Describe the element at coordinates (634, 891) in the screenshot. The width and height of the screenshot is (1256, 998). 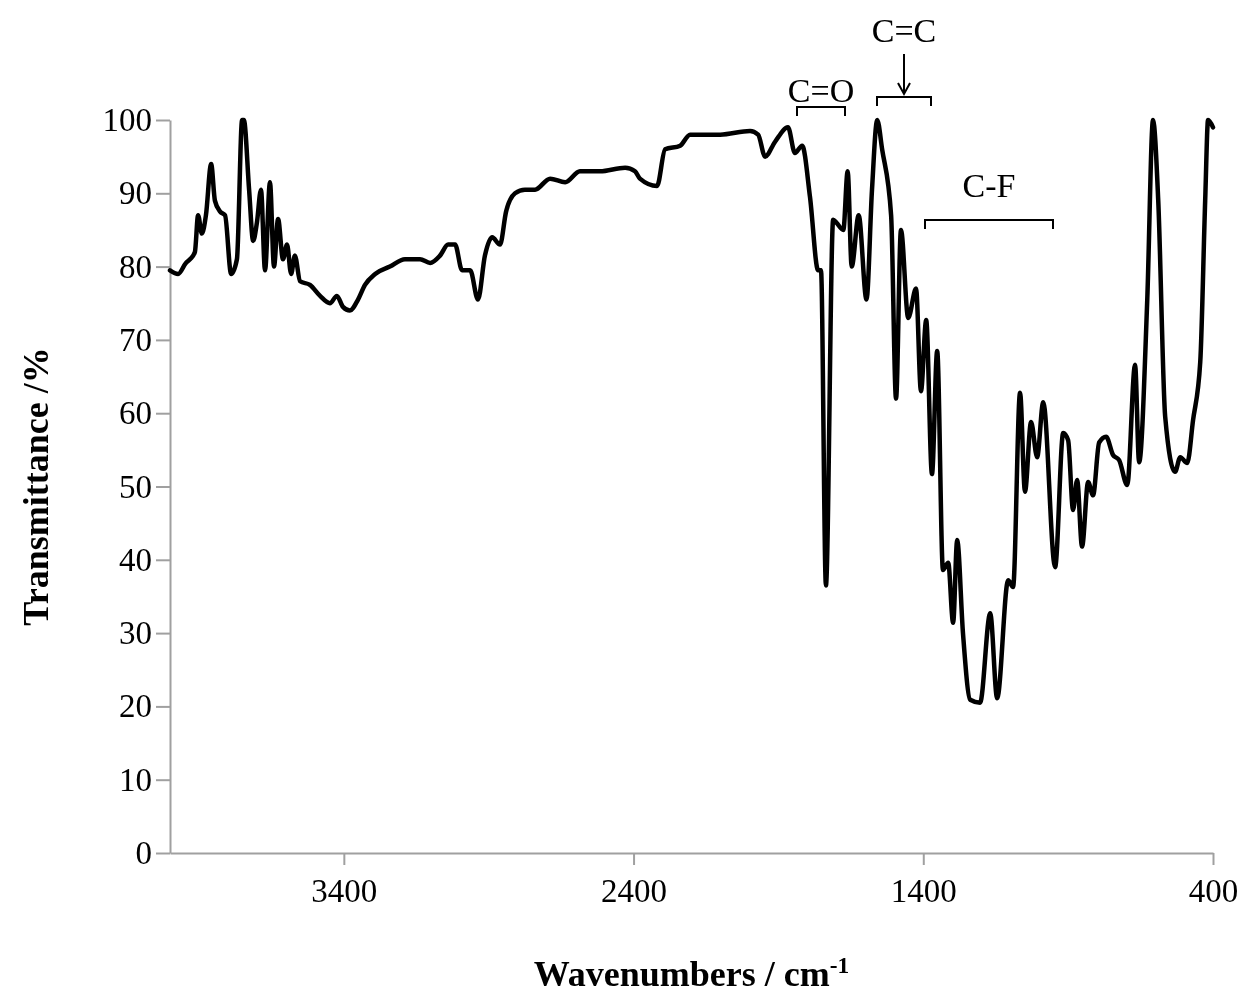
I see `x-tick-label: 2400` at that location.